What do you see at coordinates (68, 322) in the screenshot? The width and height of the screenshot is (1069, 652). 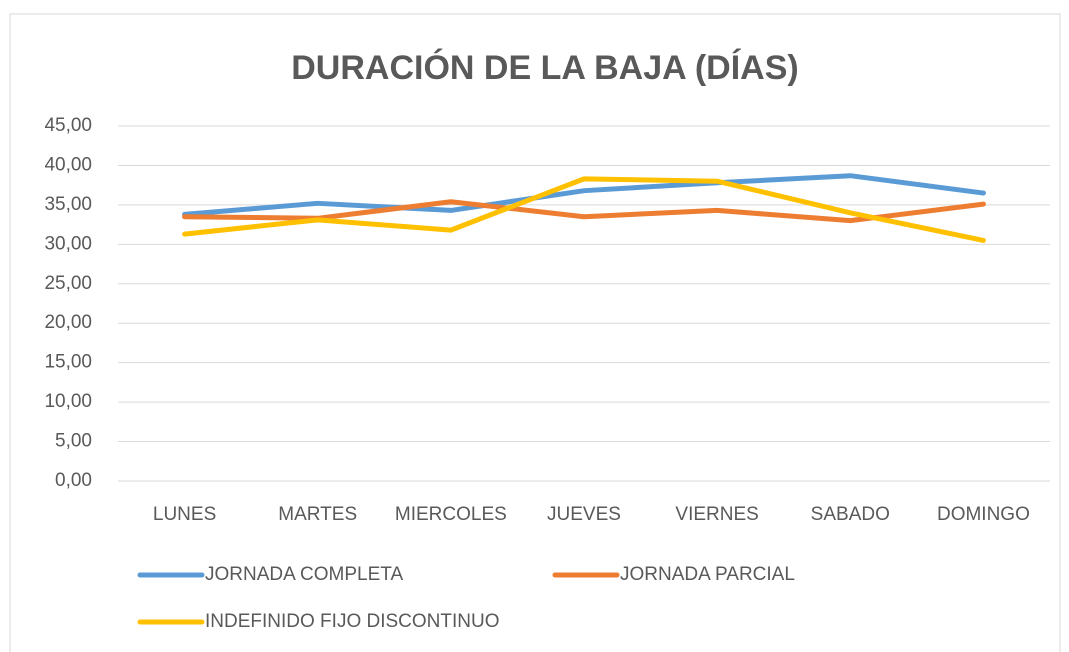 I see `y-tick-label: 20,00` at bounding box center [68, 322].